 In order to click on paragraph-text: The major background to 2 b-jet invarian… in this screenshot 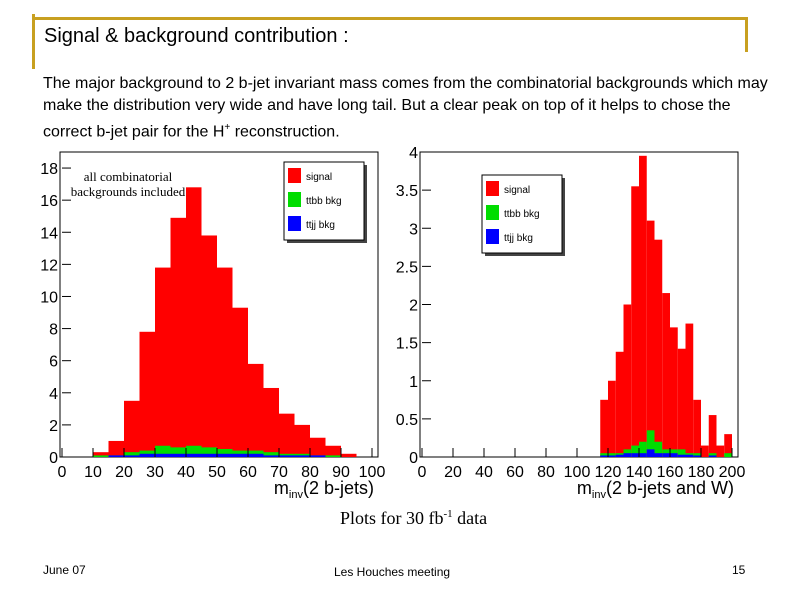, I will do `click(405, 108)`.